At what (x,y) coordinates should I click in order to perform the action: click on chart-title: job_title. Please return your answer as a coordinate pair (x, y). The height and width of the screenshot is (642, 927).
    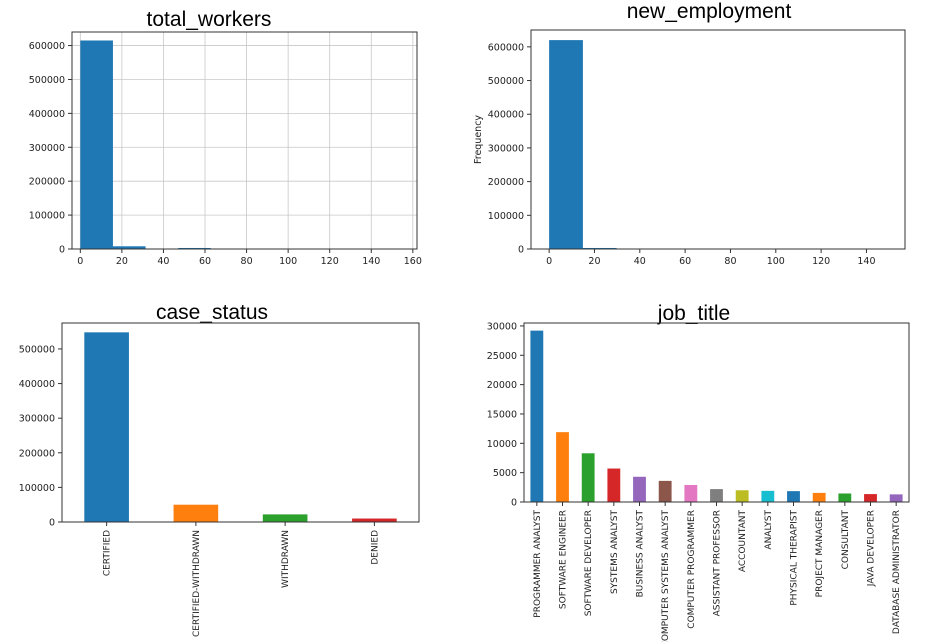
    Looking at the image, I should click on (693, 313).